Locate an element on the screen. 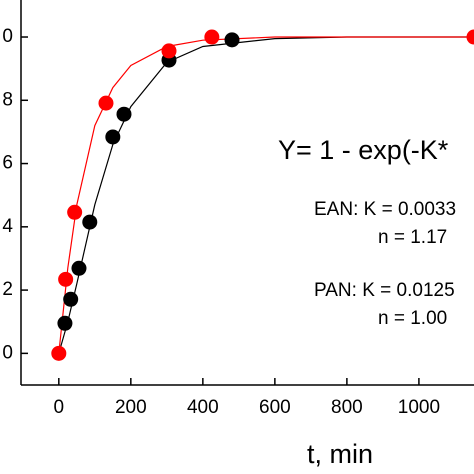 This screenshot has height=474, width=474. annotation: PAN: K = 0.0125 is located at coordinates (384, 290).